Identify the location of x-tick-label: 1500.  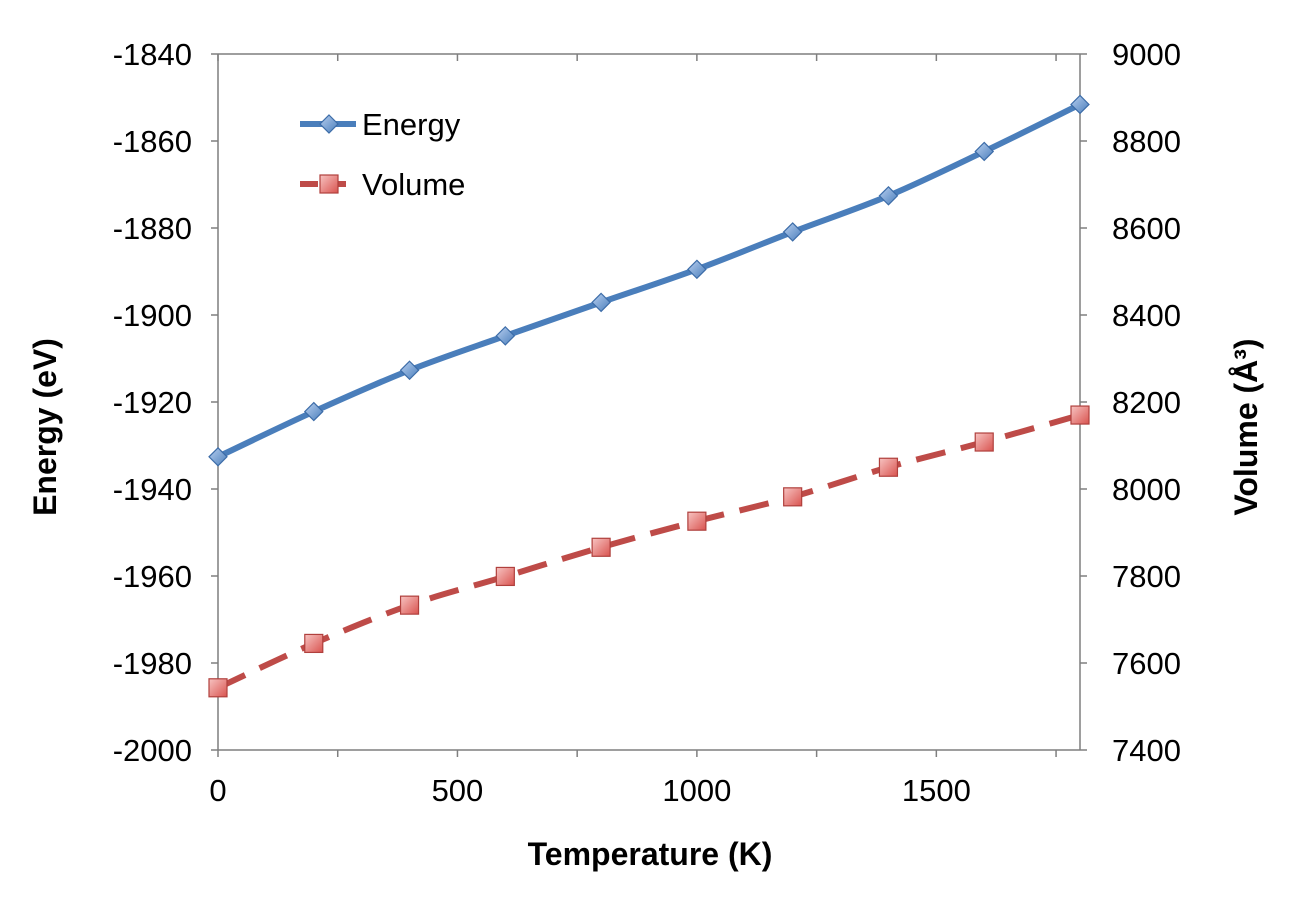
(936, 790).